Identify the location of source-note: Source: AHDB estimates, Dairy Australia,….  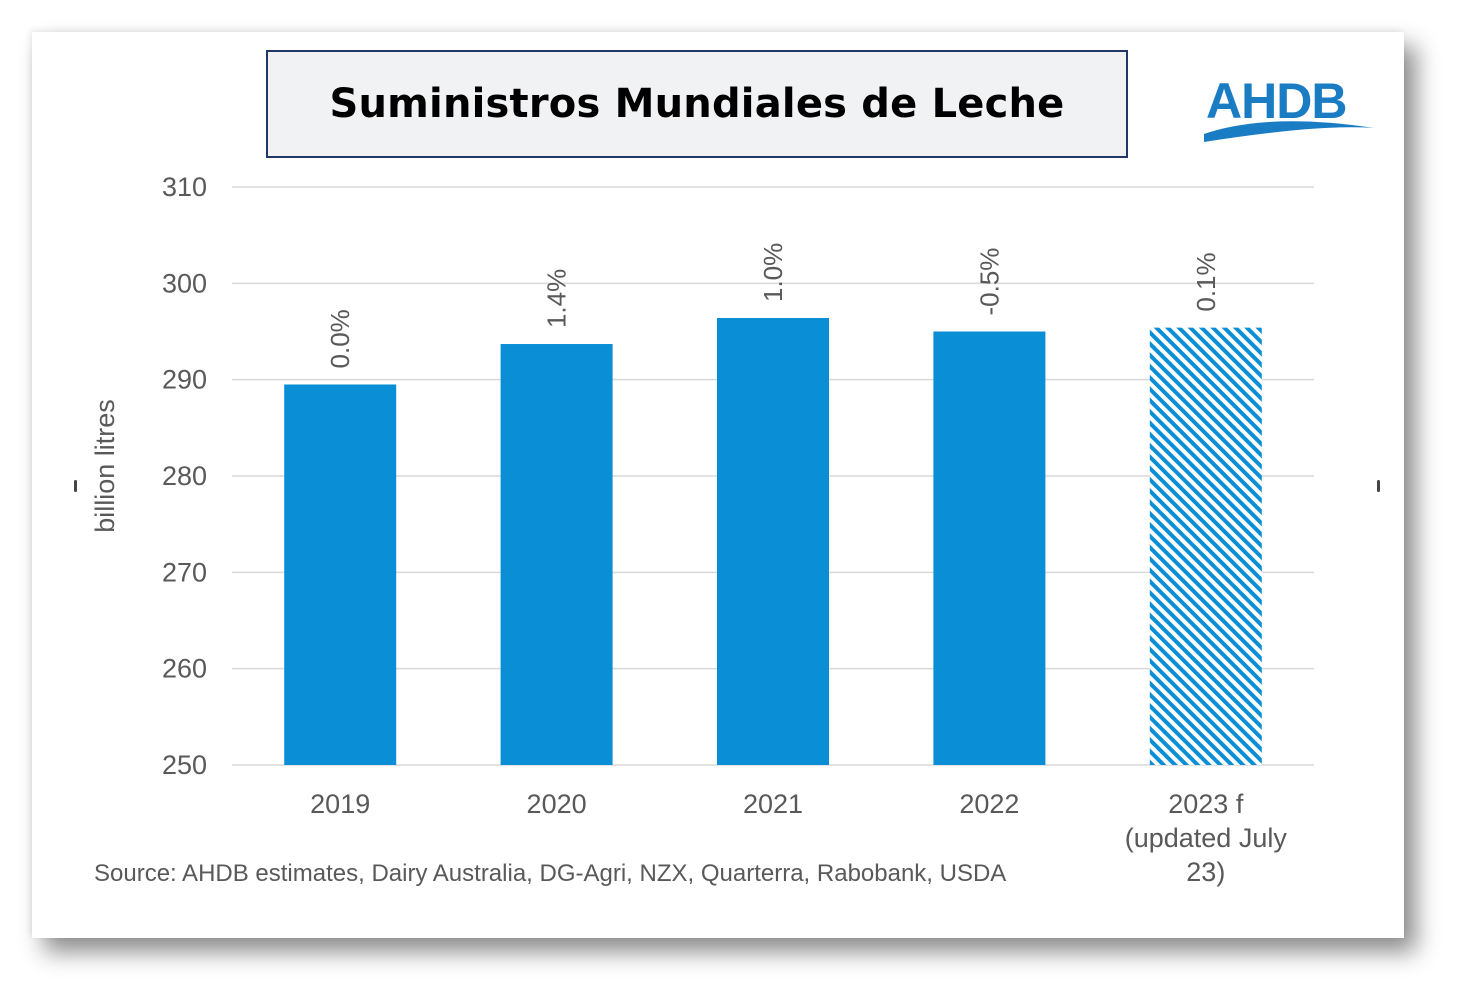
(550, 873).